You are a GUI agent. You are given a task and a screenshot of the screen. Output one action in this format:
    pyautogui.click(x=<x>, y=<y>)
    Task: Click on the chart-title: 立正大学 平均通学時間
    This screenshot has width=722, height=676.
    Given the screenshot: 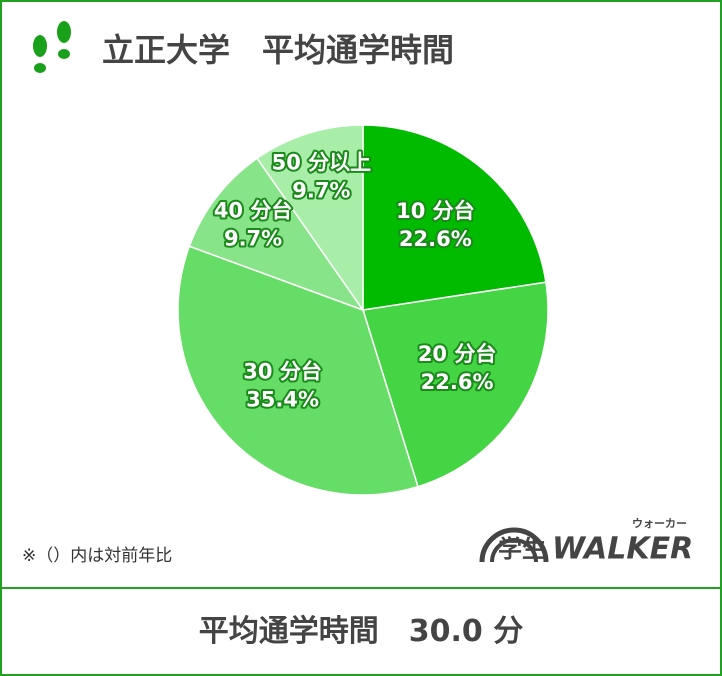 What is the action you would take?
    pyautogui.click(x=278, y=50)
    